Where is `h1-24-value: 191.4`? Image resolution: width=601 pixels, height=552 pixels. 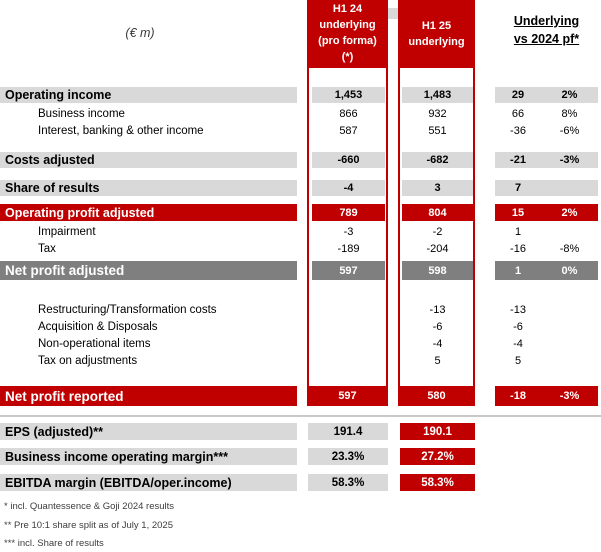
h1-24-value: 191.4 is located at coordinates (348, 431).